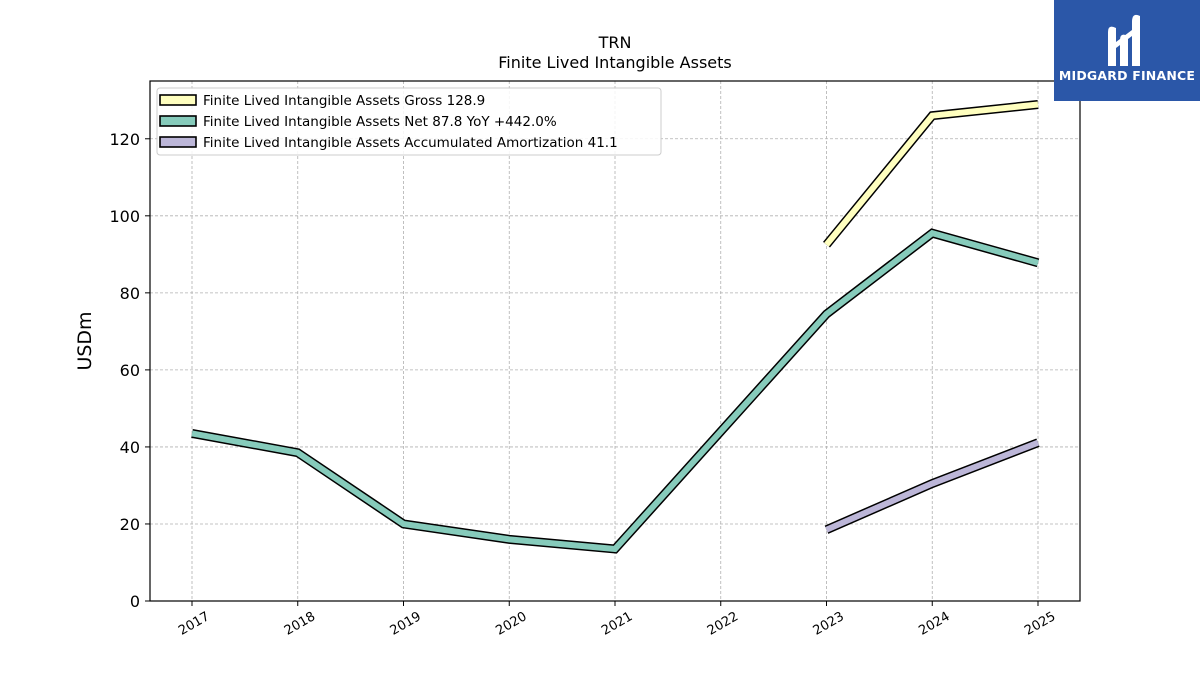 The height and width of the screenshot is (675, 1200). I want to click on y-tick-label: 80, so click(130, 293).